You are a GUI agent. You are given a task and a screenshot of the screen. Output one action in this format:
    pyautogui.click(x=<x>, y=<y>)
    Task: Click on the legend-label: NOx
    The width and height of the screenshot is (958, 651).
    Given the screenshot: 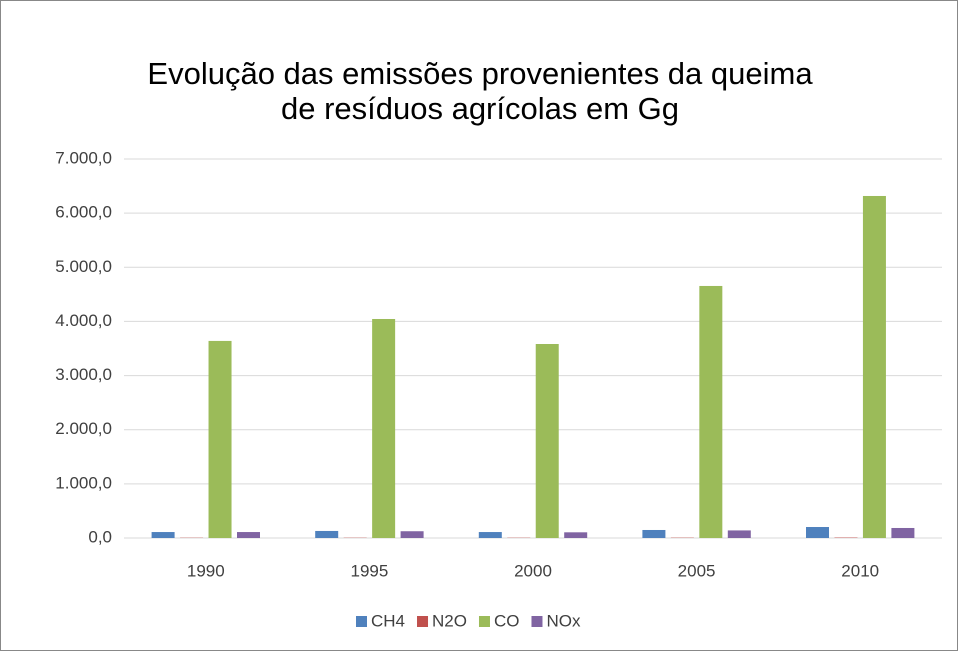 What is the action you would take?
    pyautogui.click(x=563, y=620)
    